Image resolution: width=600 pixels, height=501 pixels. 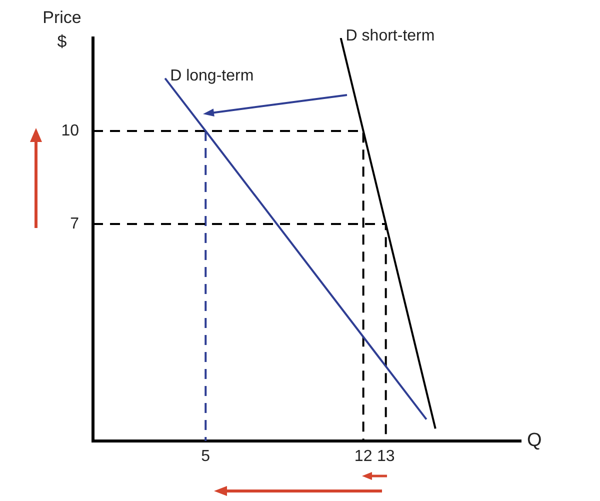 What do you see at coordinates (534, 441) in the screenshot?
I see `x-axis-title: Q` at bounding box center [534, 441].